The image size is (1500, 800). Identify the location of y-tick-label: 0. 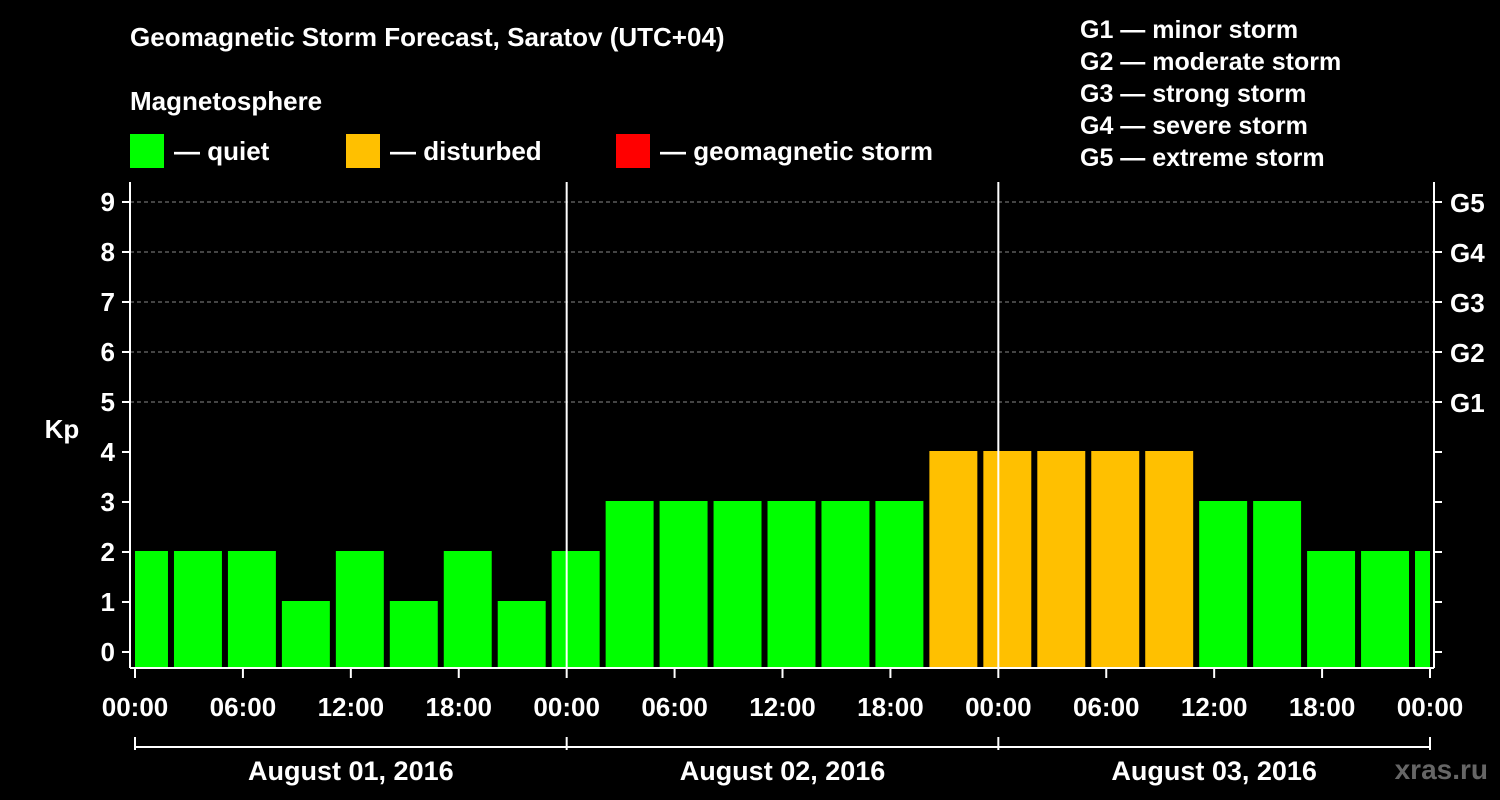
(108, 652).